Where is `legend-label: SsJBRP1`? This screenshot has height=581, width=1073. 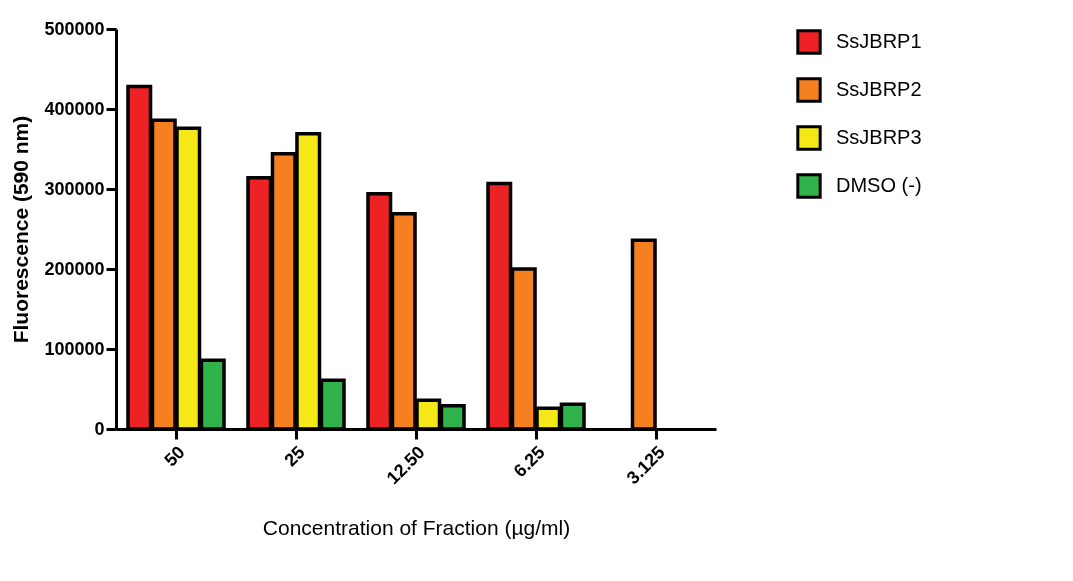 legend-label: SsJBRP1 is located at coordinates (879, 41).